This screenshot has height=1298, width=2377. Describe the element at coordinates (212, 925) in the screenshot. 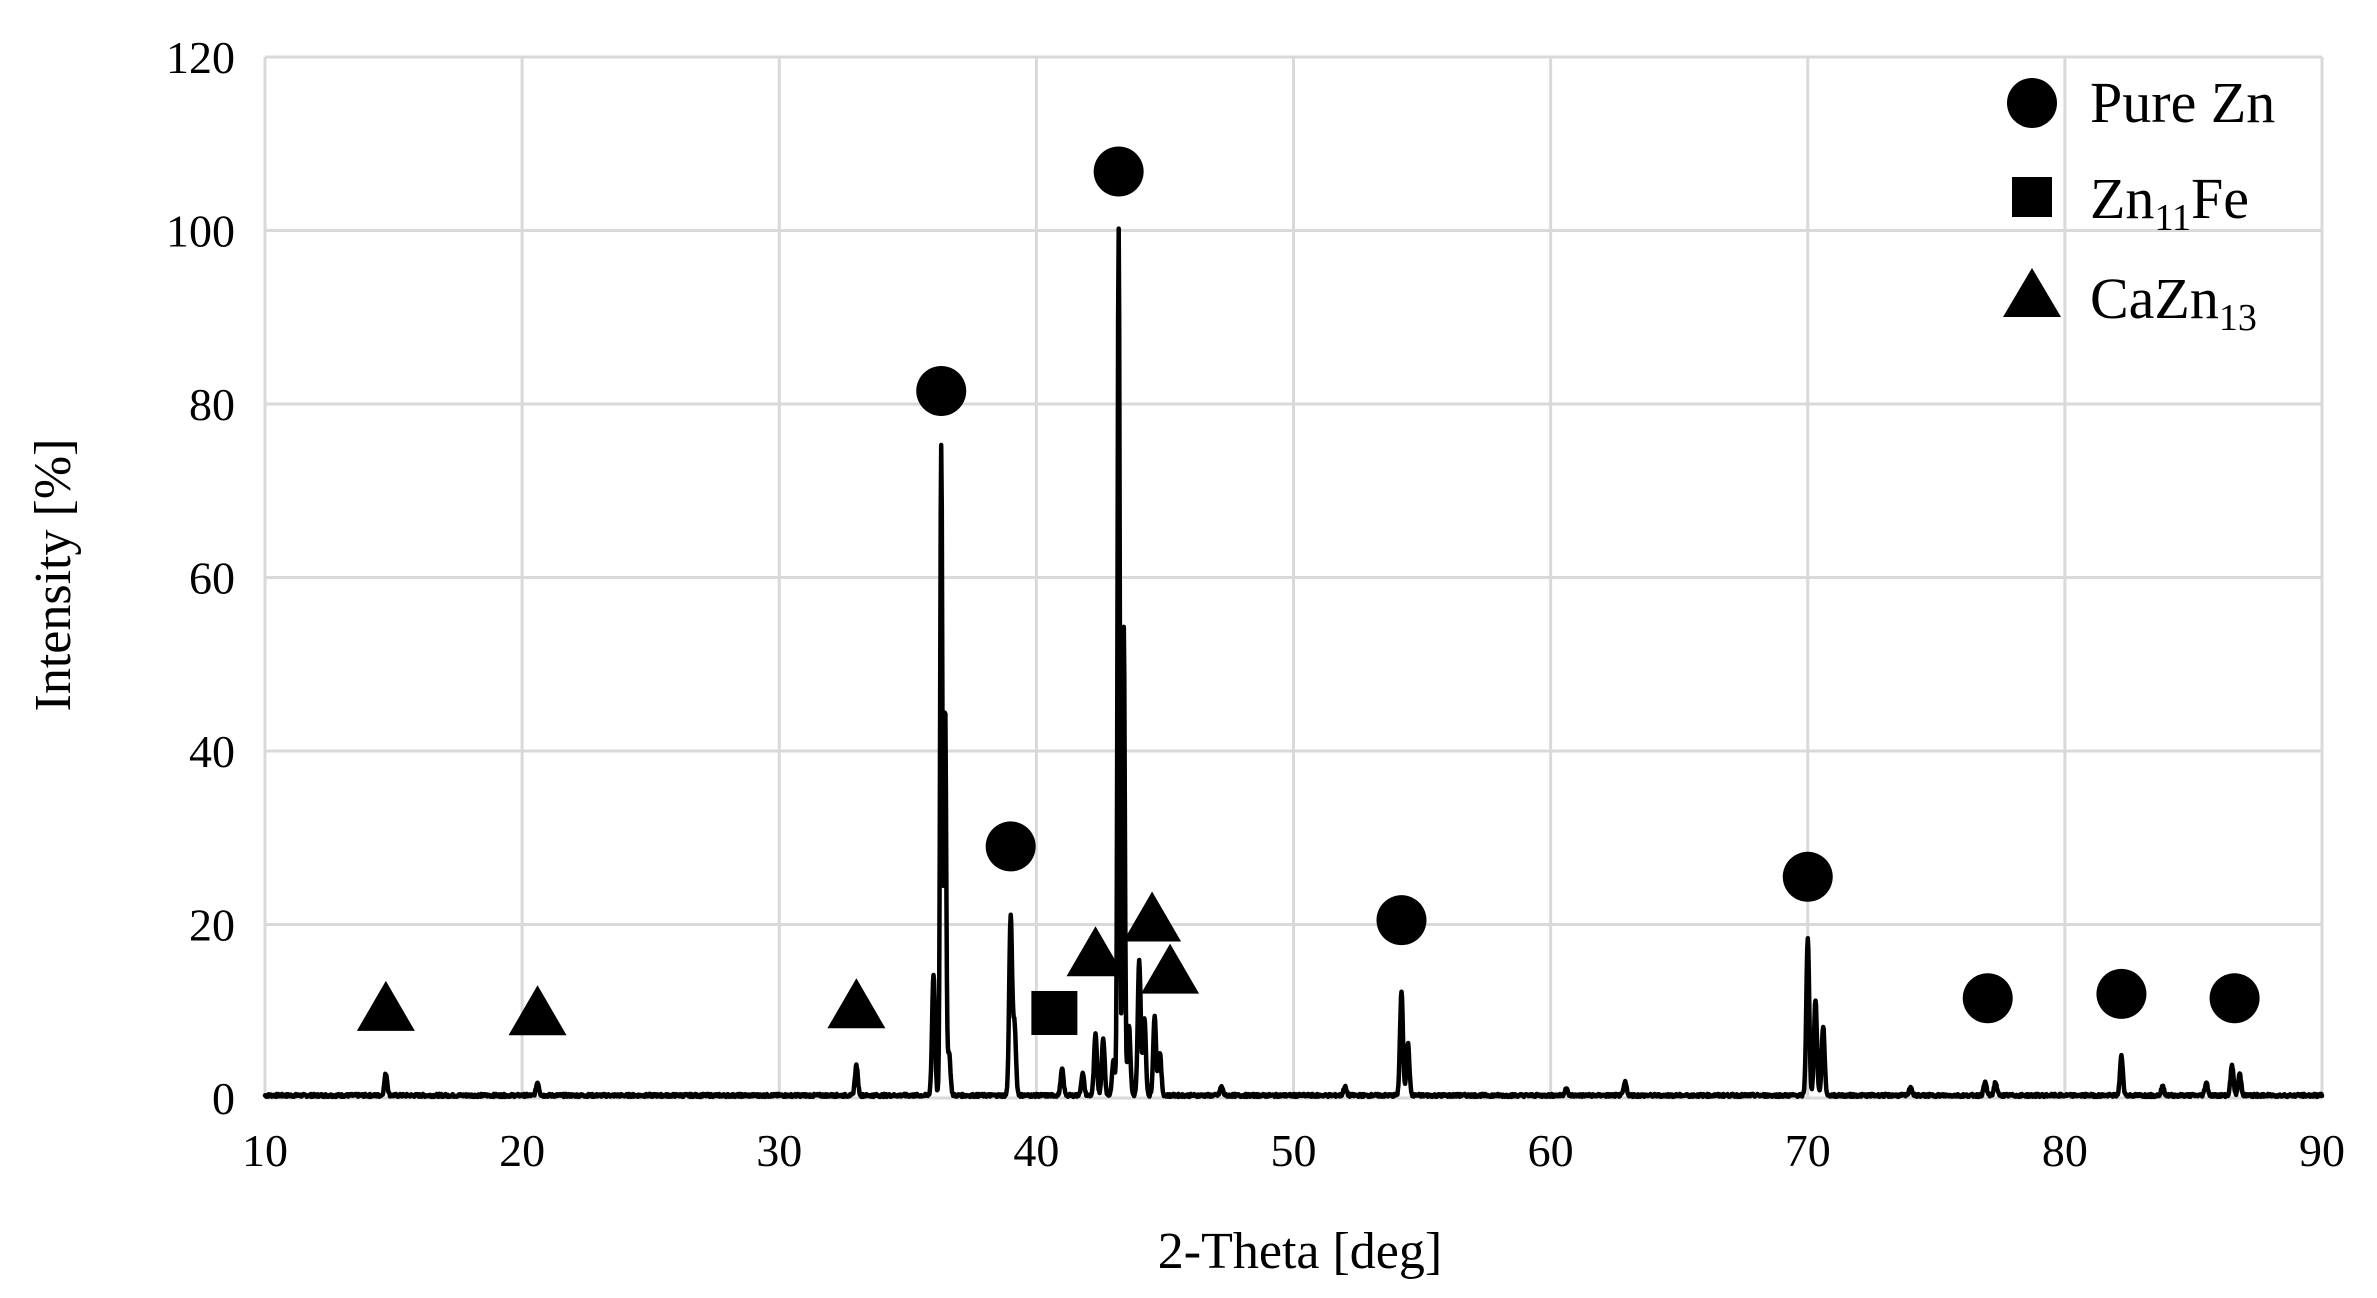

I see `y-tick-label: 20` at that location.